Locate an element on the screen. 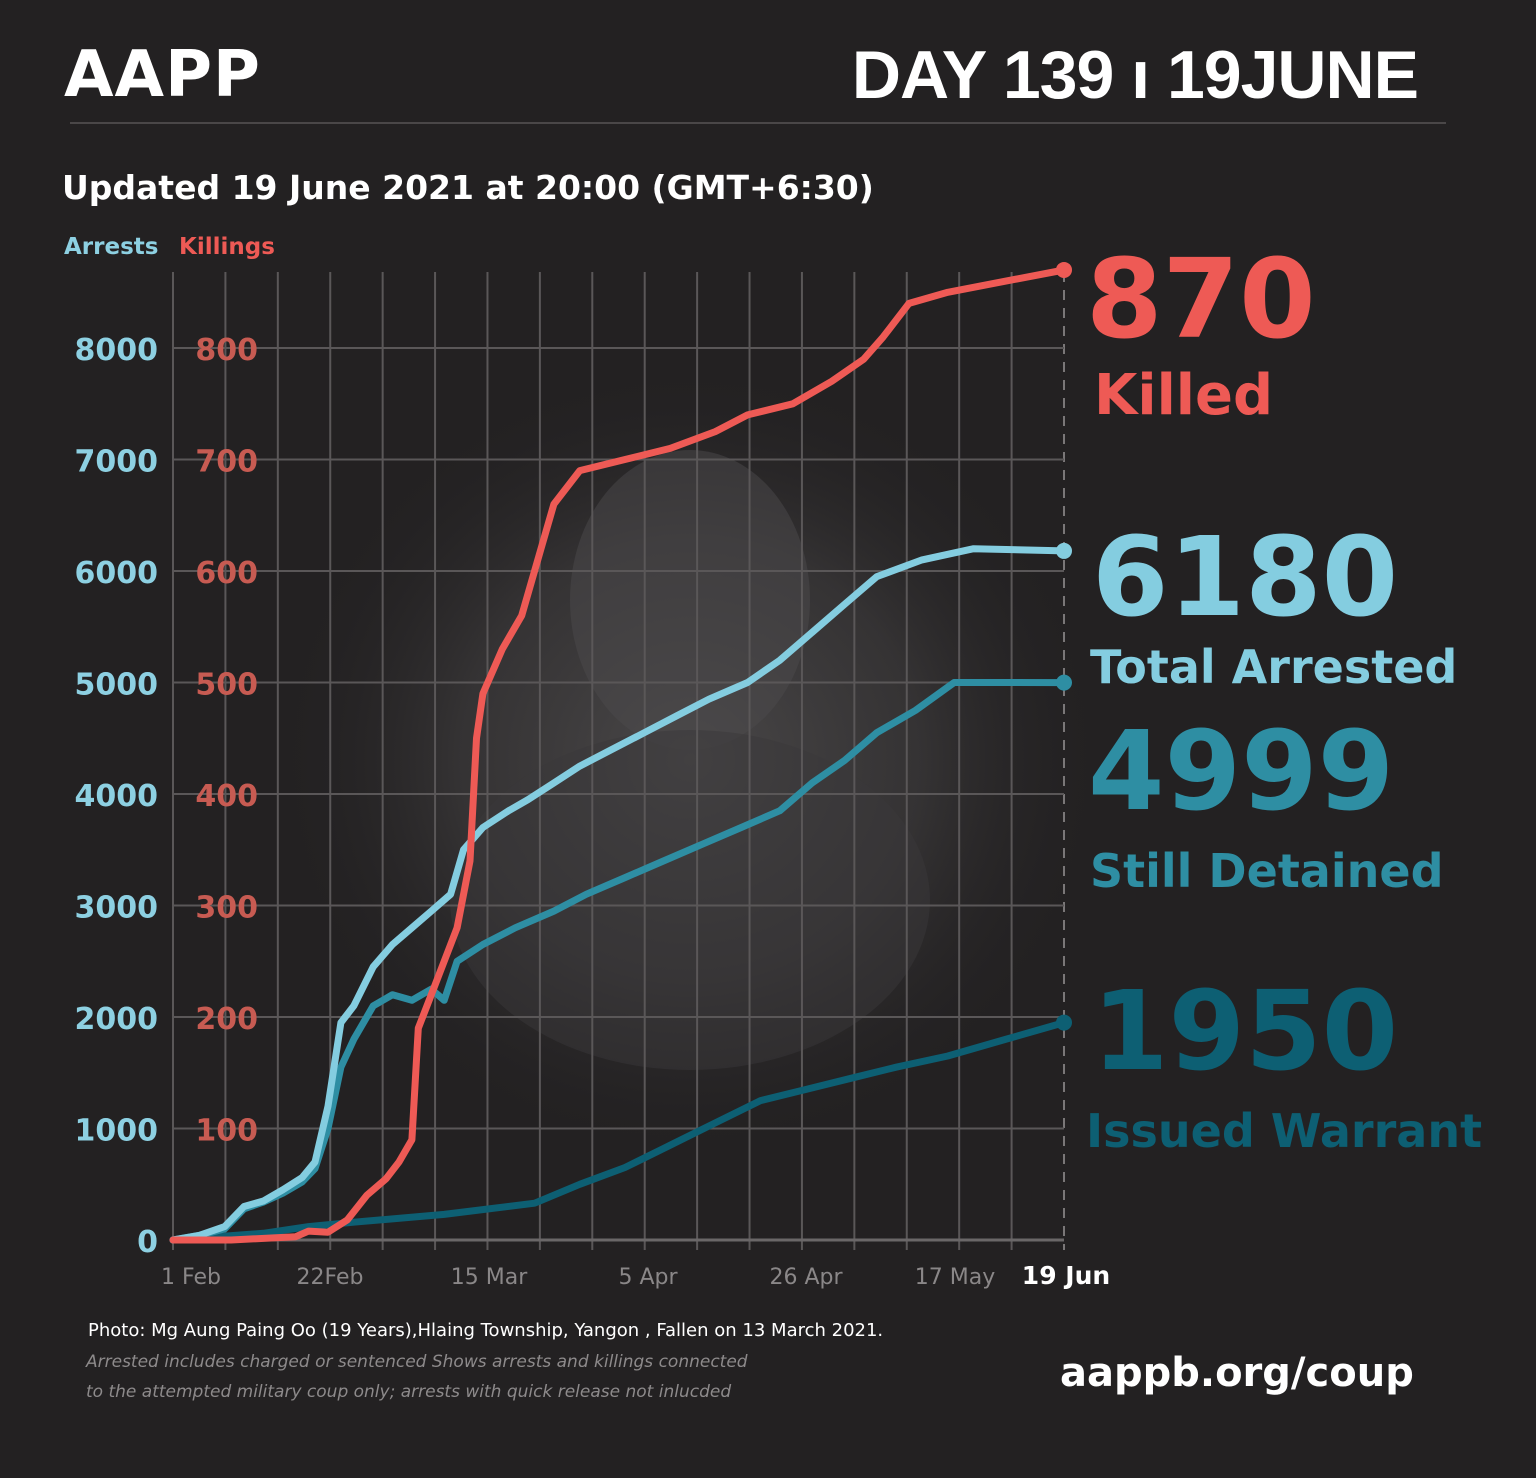 The image size is (1536, 1478). y-right-tick-label: 500 is located at coordinates (226, 685).